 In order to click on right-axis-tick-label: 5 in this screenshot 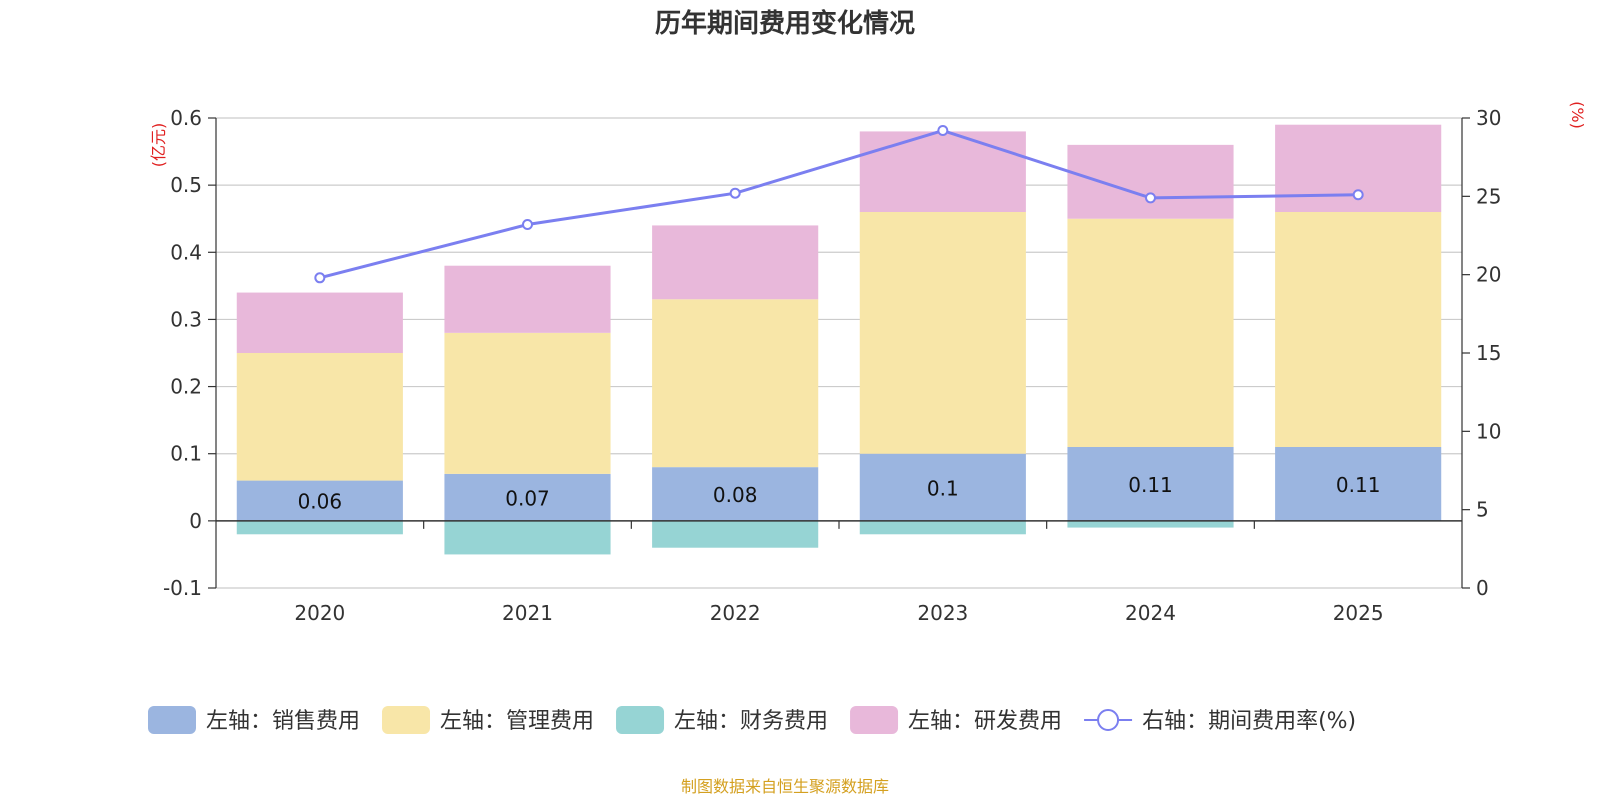, I will do `click(1482, 510)`.